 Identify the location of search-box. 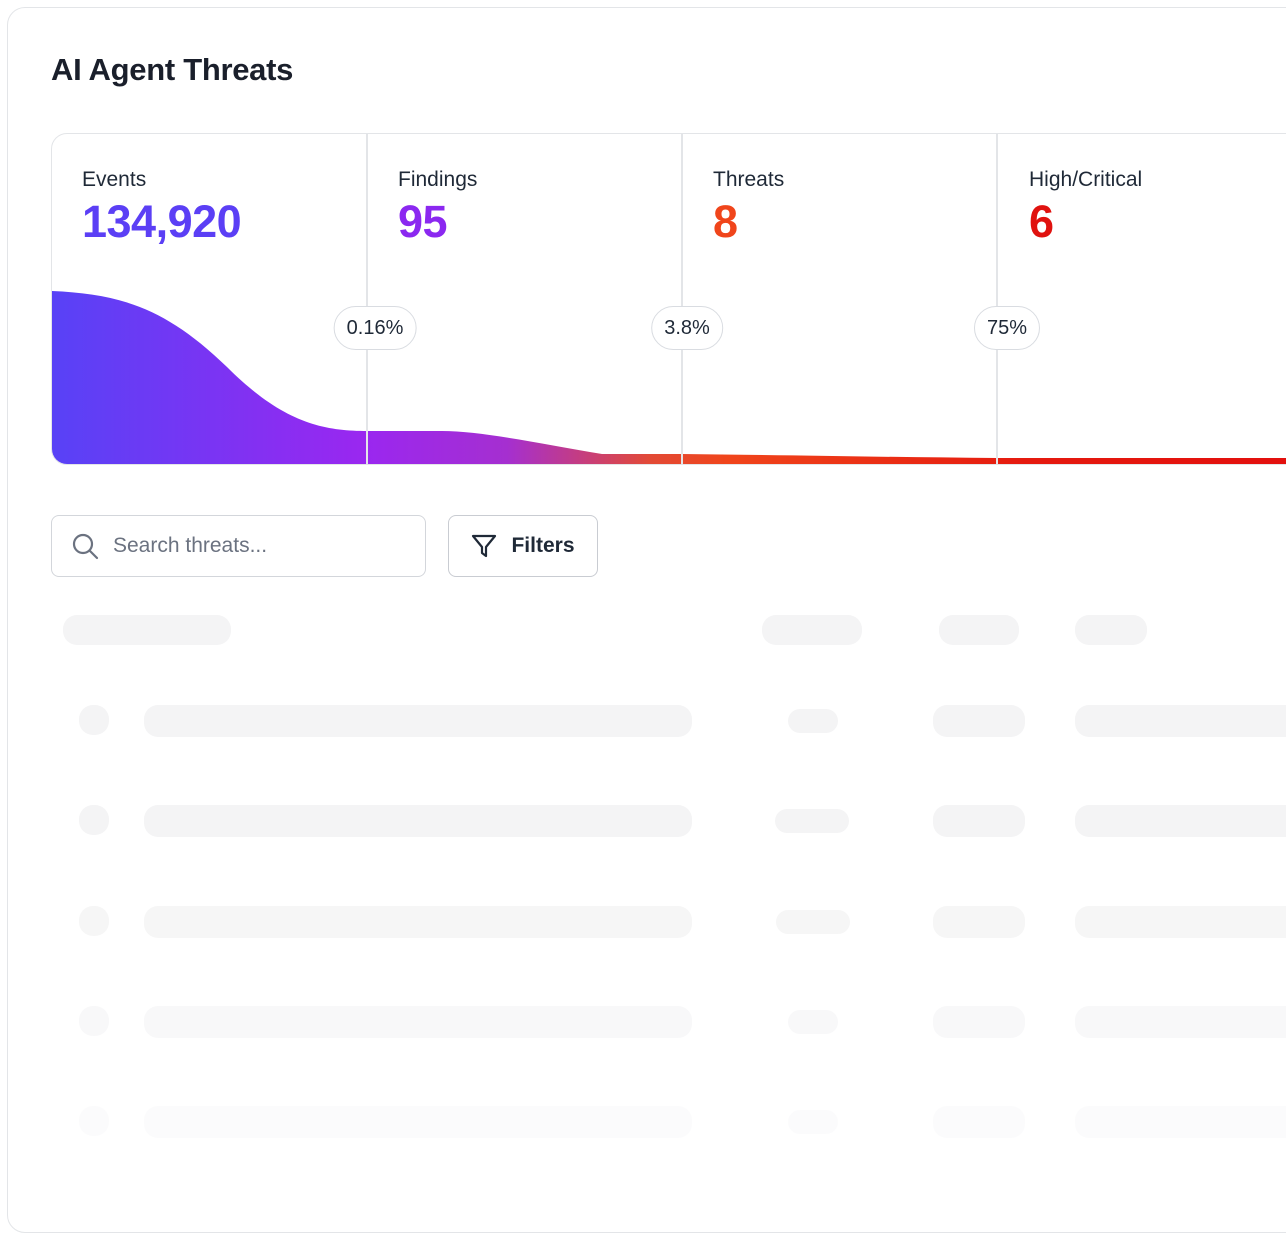
(238, 546).